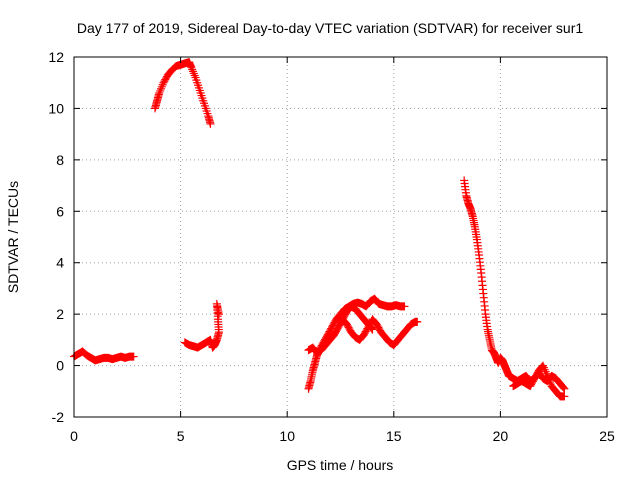 This screenshot has height=485, width=640. Describe the element at coordinates (74, 436) in the screenshot. I see `x-tick-label: 0` at that location.